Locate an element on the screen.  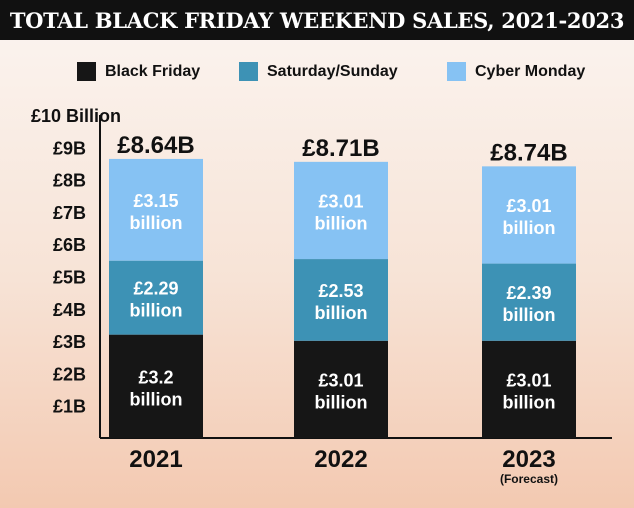
x-tick-label-2022: 2022 is located at coordinates (340, 459).